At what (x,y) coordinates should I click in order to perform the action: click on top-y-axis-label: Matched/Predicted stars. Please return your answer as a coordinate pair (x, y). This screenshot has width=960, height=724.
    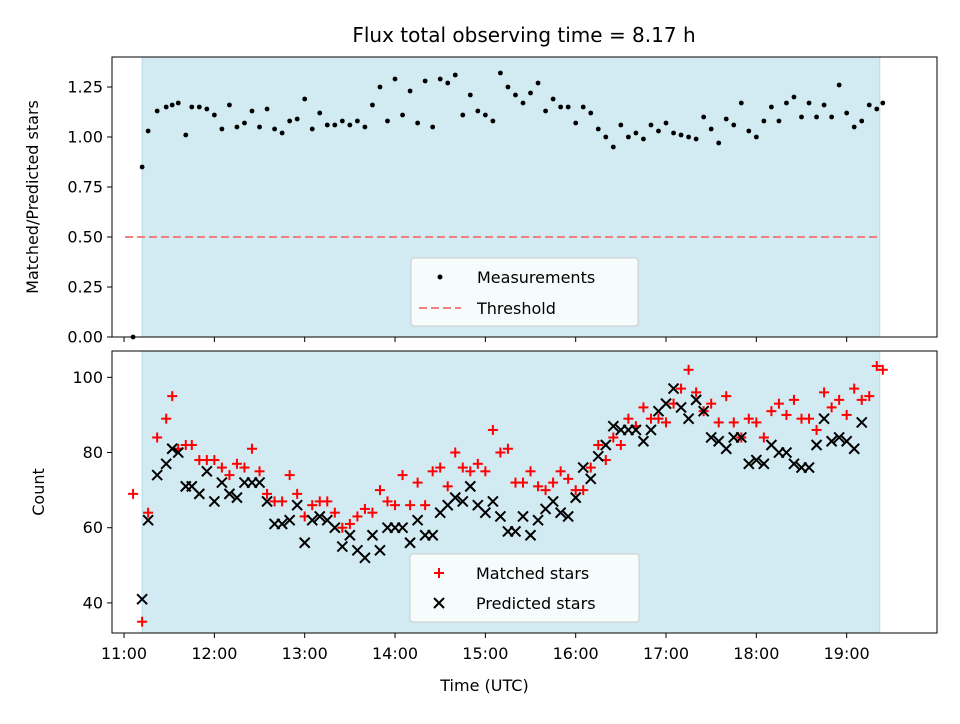
    Looking at the image, I should click on (32, 197).